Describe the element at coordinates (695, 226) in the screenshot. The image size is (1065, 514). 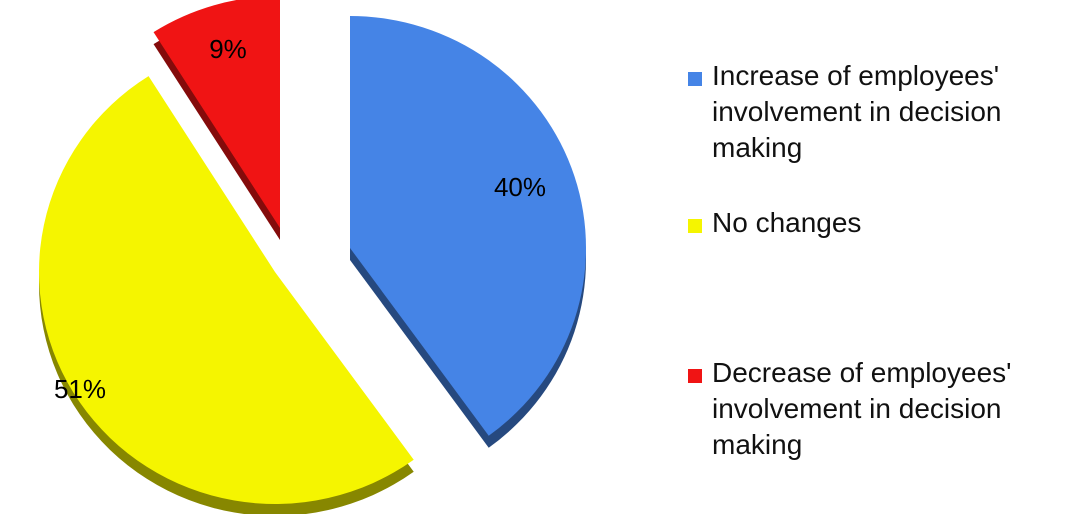
I see `legend-swatch-no-changes` at that location.